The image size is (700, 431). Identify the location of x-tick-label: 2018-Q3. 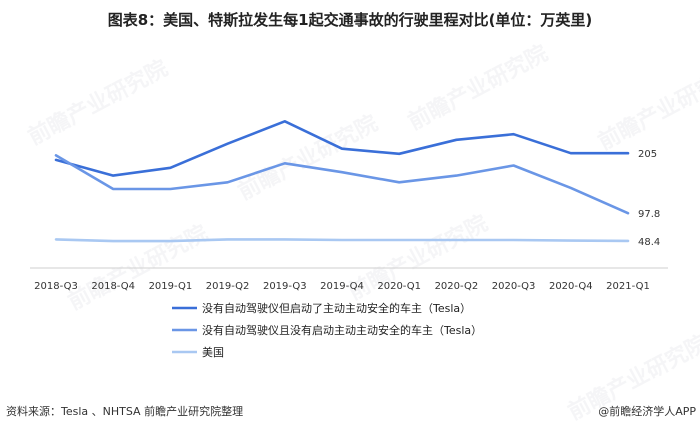
(56, 286).